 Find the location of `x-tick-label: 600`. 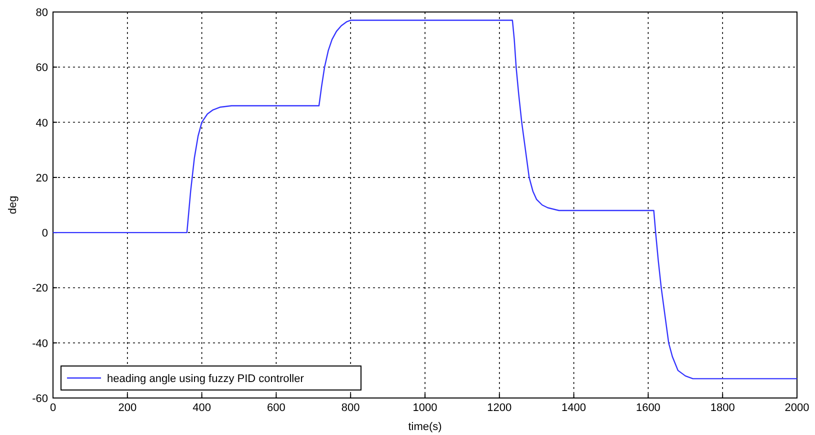

x-tick-label: 600 is located at coordinates (276, 408).